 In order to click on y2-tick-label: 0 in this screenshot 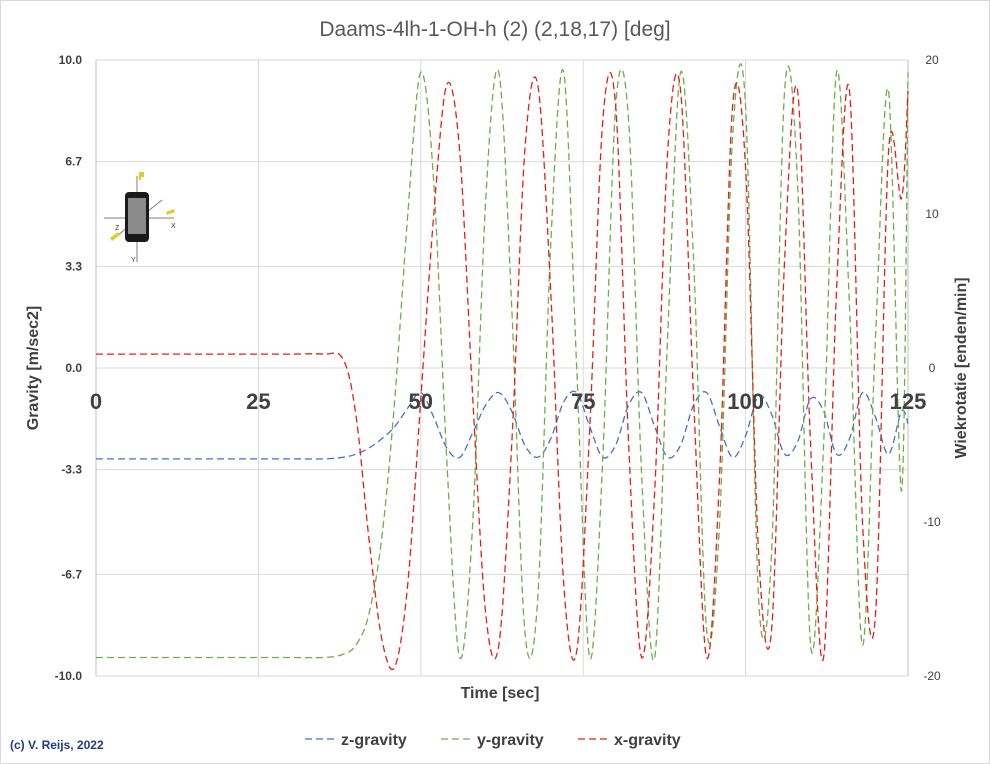, I will do `click(932, 368)`.